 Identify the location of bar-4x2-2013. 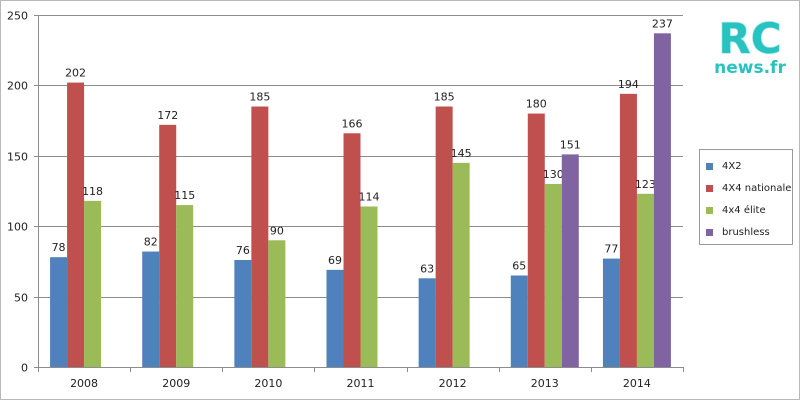
(519, 321).